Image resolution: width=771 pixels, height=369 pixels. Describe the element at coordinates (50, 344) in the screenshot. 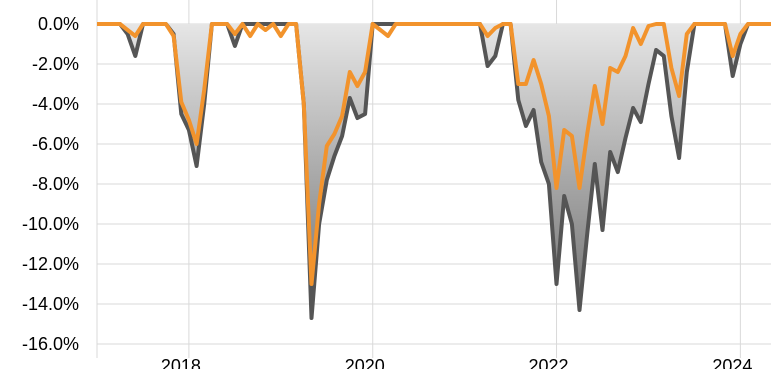

I see `y-tick-label: -16.0%` at that location.